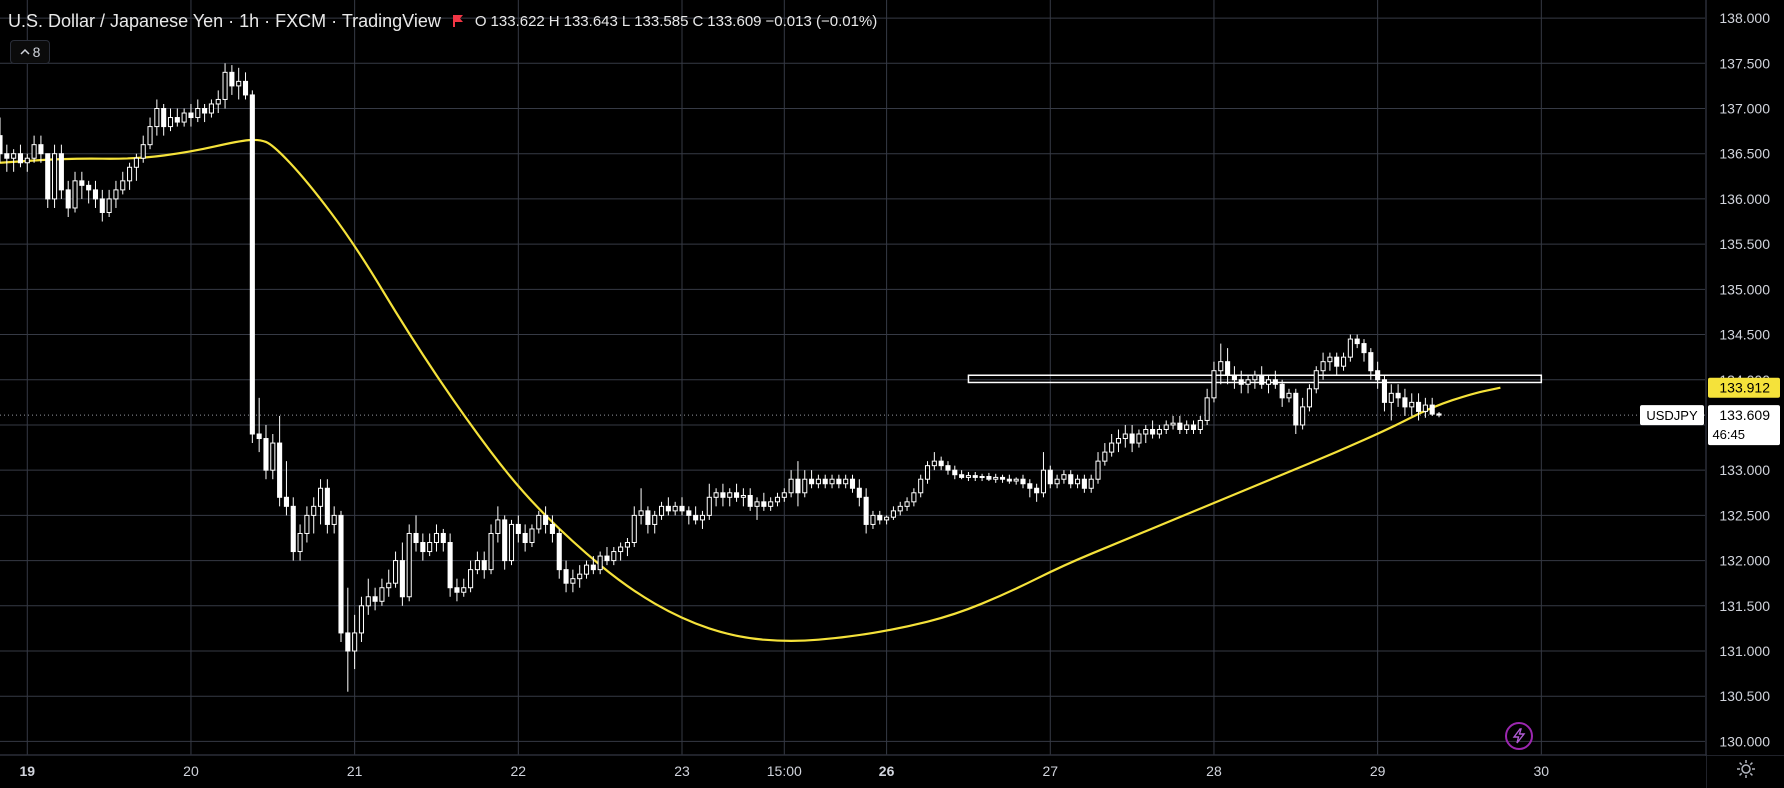 The height and width of the screenshot is (788, 1784). I want to click on indicators-toggle-button: 8, so click(30, 52).